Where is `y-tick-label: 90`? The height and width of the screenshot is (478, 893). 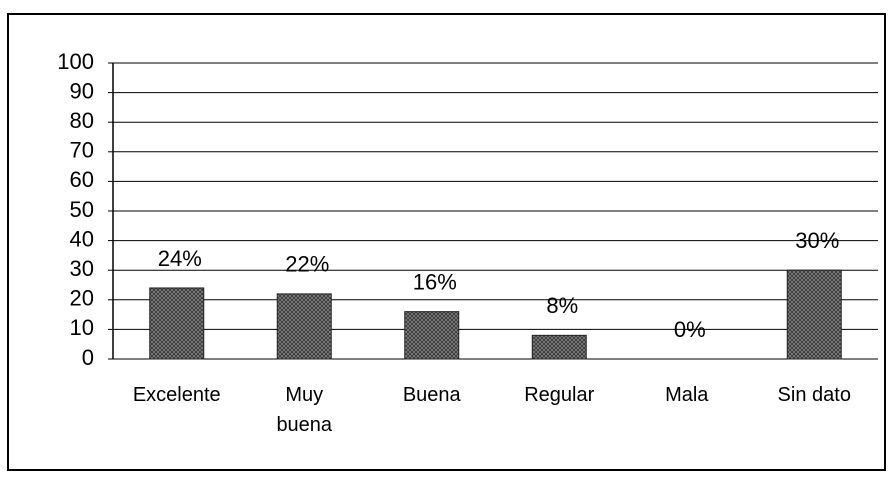
y-tick-label: 90 is located at coordinates (82, 90).